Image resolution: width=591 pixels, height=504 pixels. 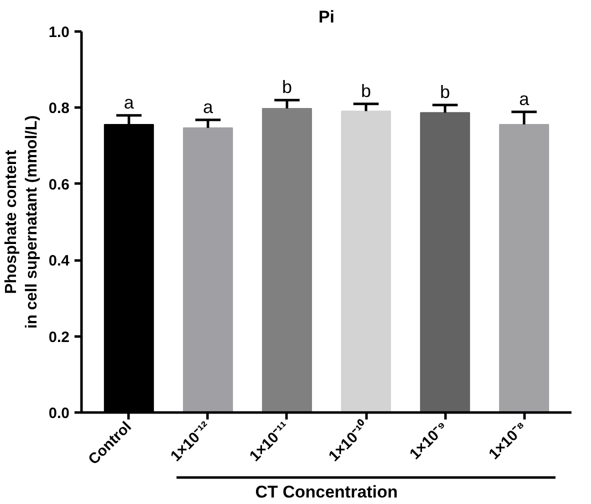 What do you see at coordinates (326, 492) in the screenshot?
I see `x-axis-title: CT Concentration` at bounding box center [326, 492].